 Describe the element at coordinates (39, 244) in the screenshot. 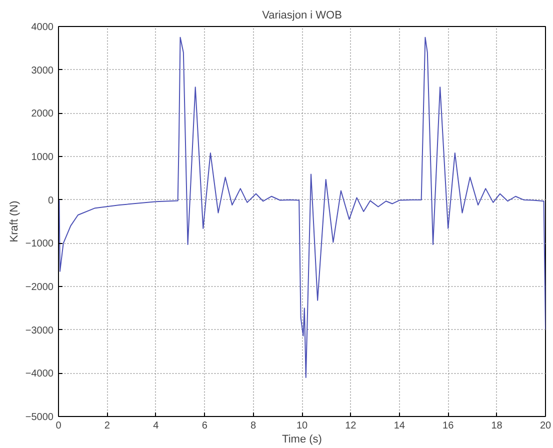

I see `y-tick-label: −1000` at that location.